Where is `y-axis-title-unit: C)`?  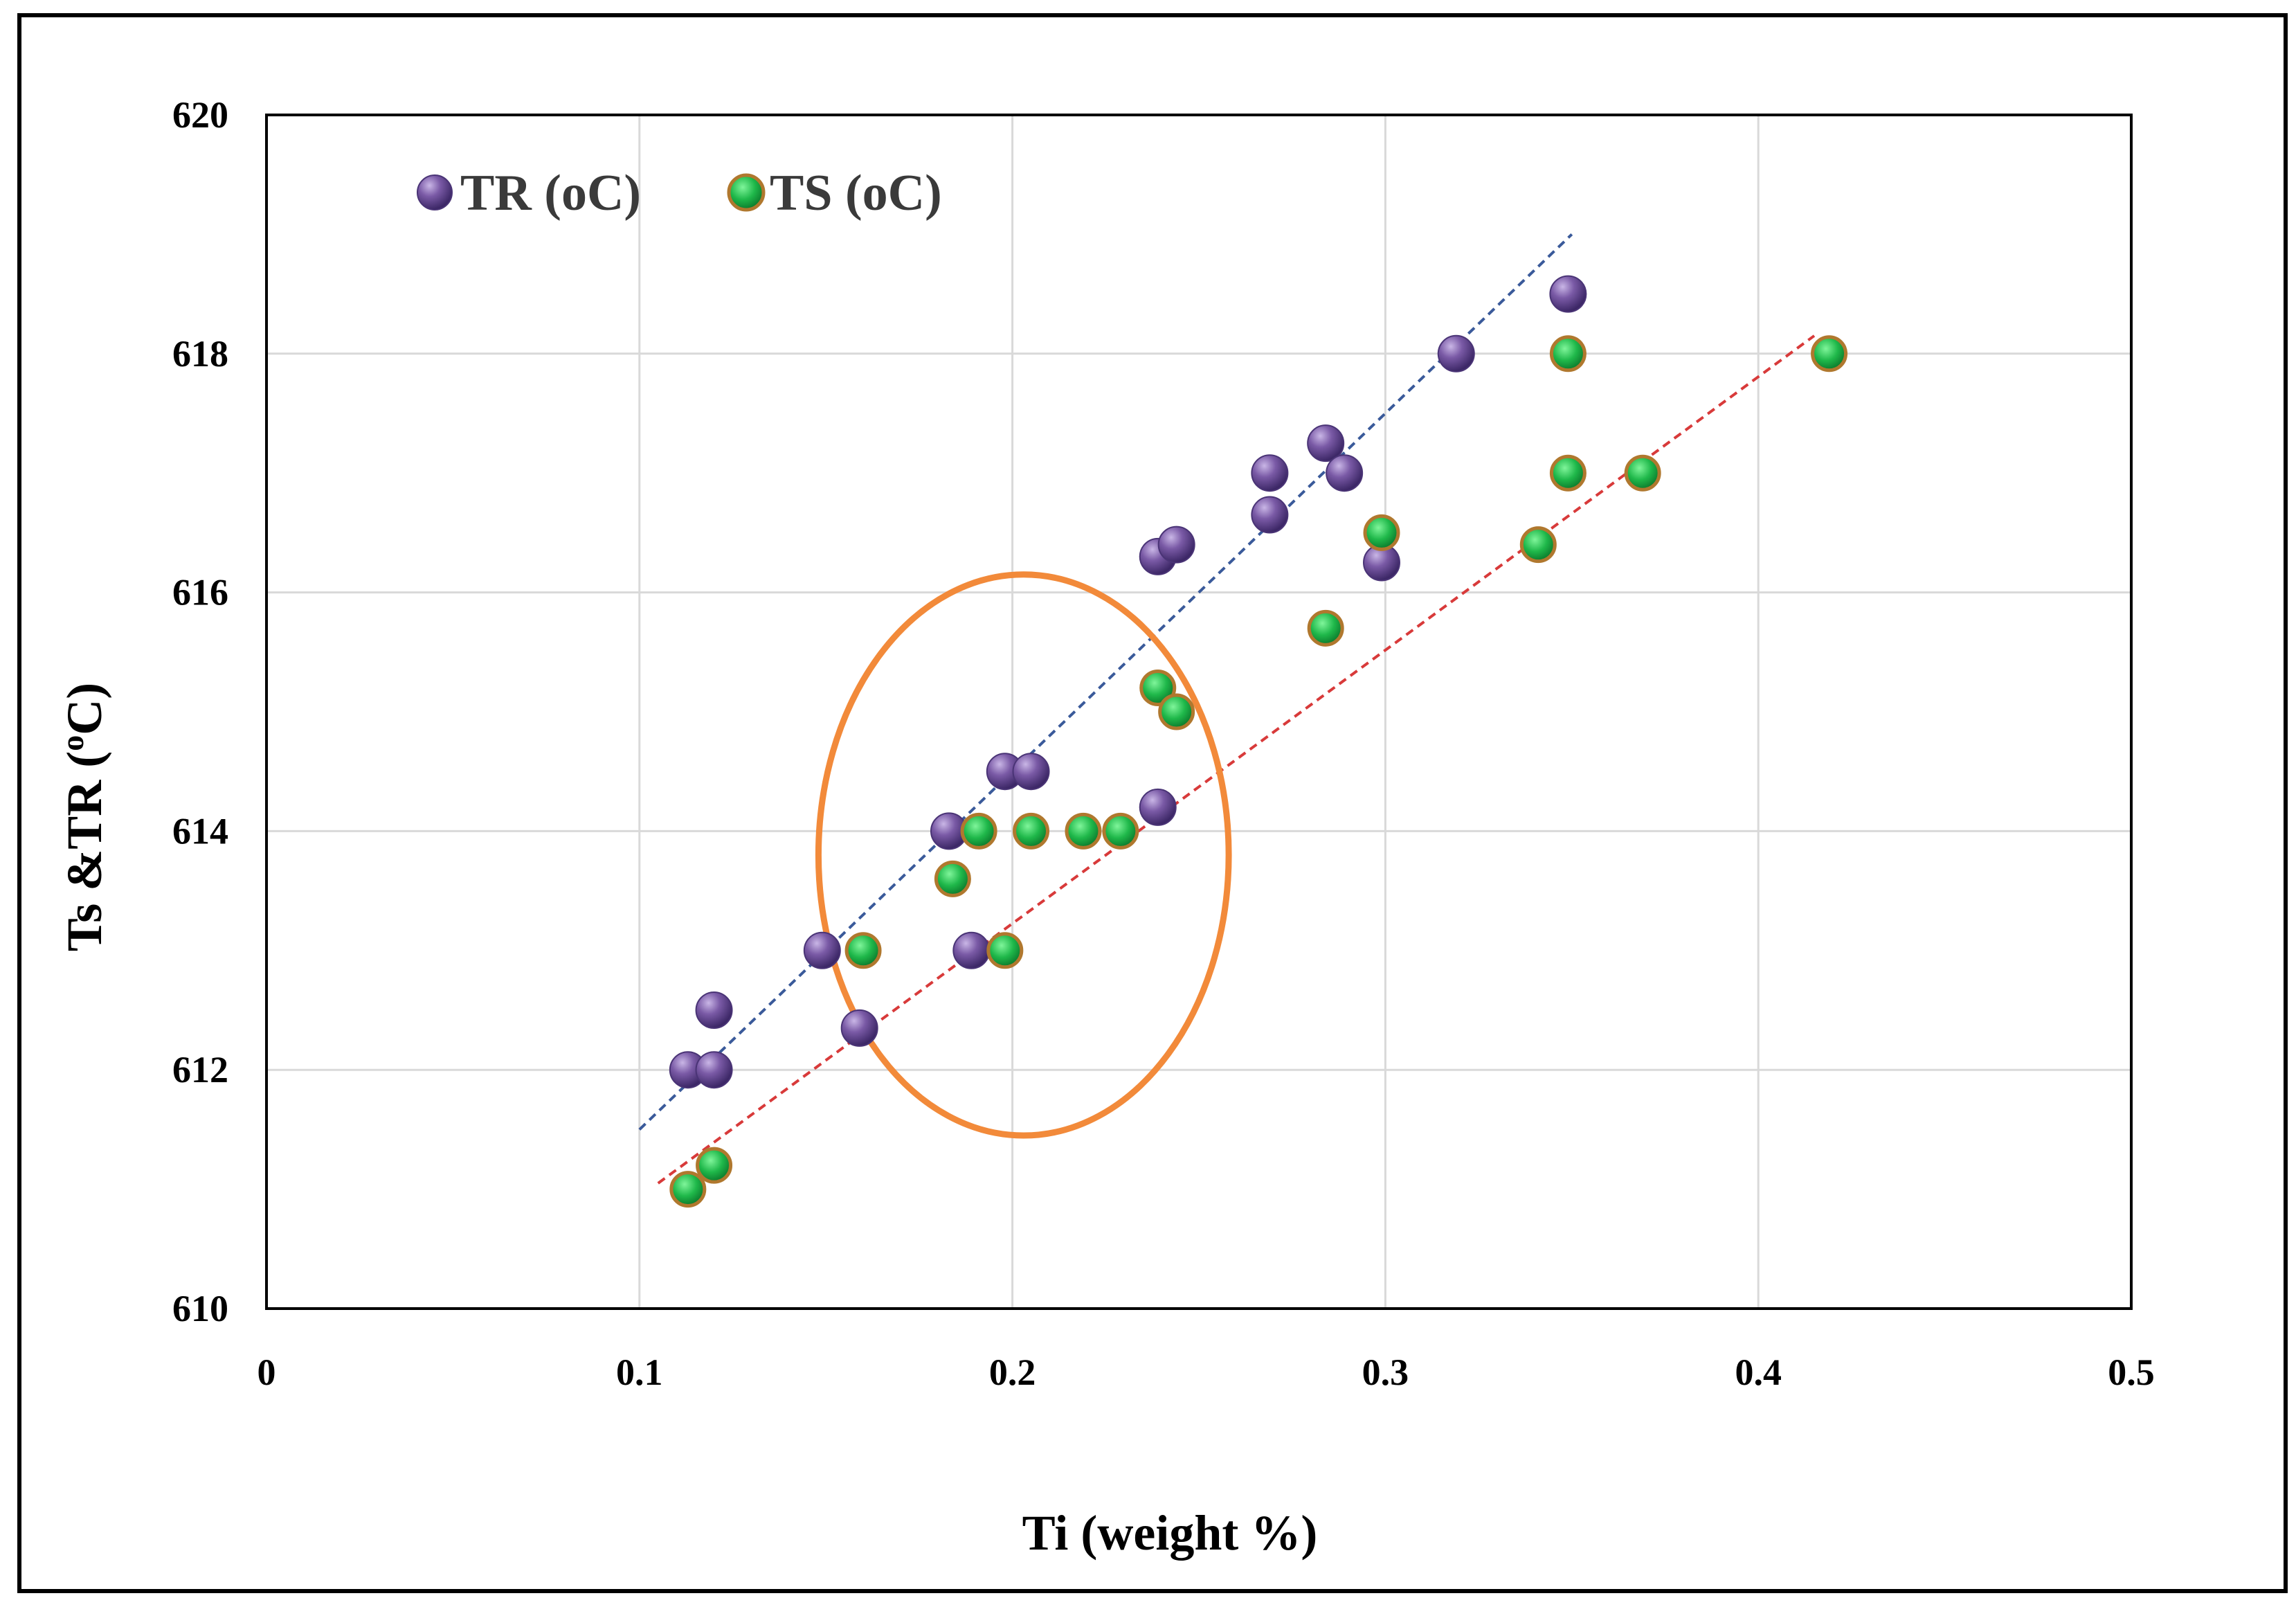 y-axis-title-unit: C) is located at coordinates (84, 709).